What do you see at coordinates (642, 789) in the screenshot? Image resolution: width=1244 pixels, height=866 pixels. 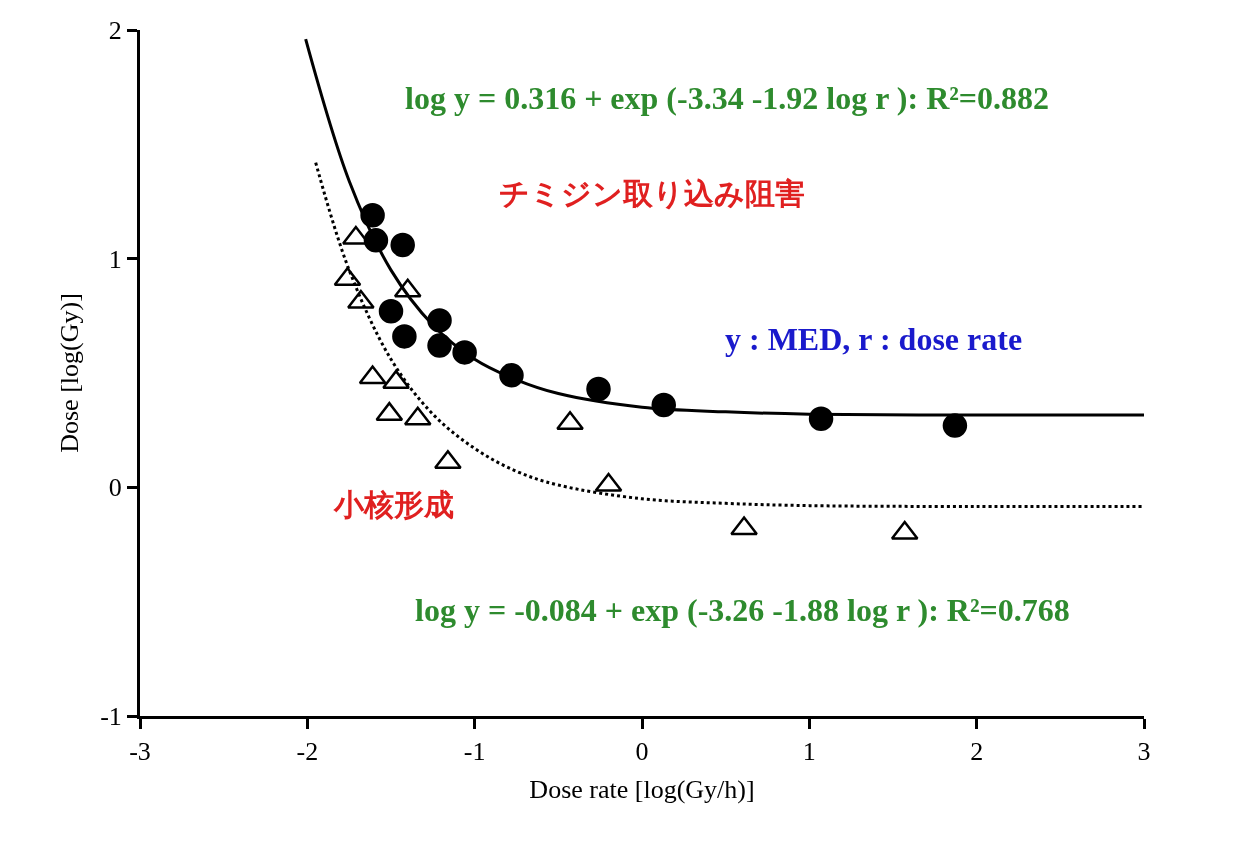 I see `x-axis-title: Dose rate [log(Gy/h)]` at bounding box center [642, 789].